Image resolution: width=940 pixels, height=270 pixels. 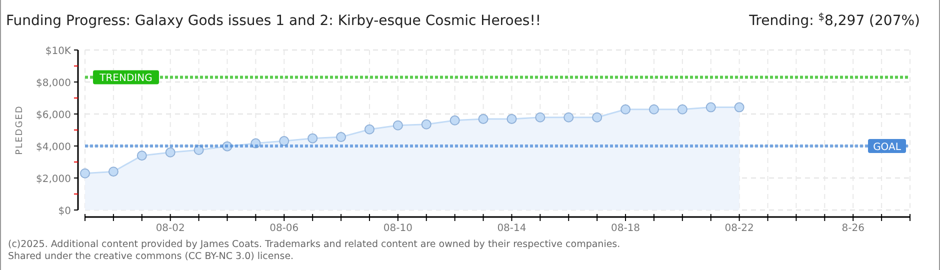 What do you see at coordinates (284, 228) in the screenshot?
I see `x-tick-label: 08-06` at bounding box center [284, 228].